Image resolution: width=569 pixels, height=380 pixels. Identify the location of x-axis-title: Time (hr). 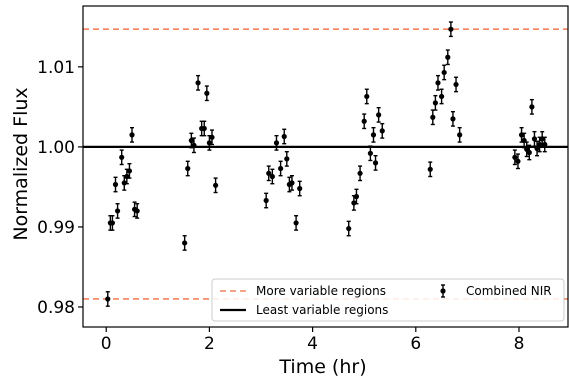
(322, 367).